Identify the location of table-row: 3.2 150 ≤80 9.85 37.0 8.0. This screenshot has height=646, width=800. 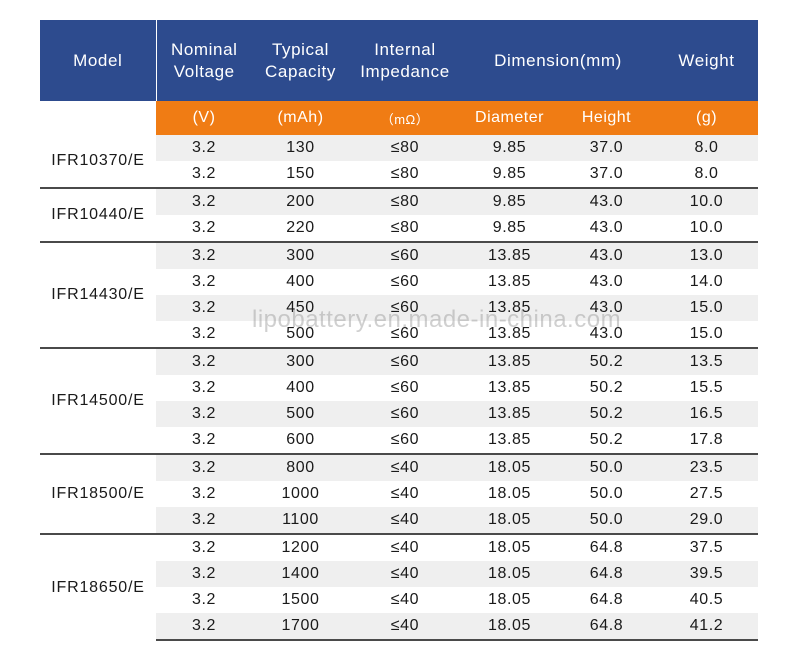
(399, 174).